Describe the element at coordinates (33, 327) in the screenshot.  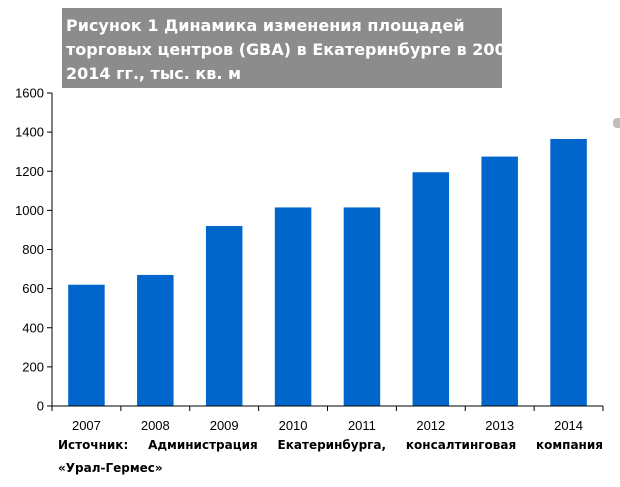
I see `y-tick-label: 400` at that location.